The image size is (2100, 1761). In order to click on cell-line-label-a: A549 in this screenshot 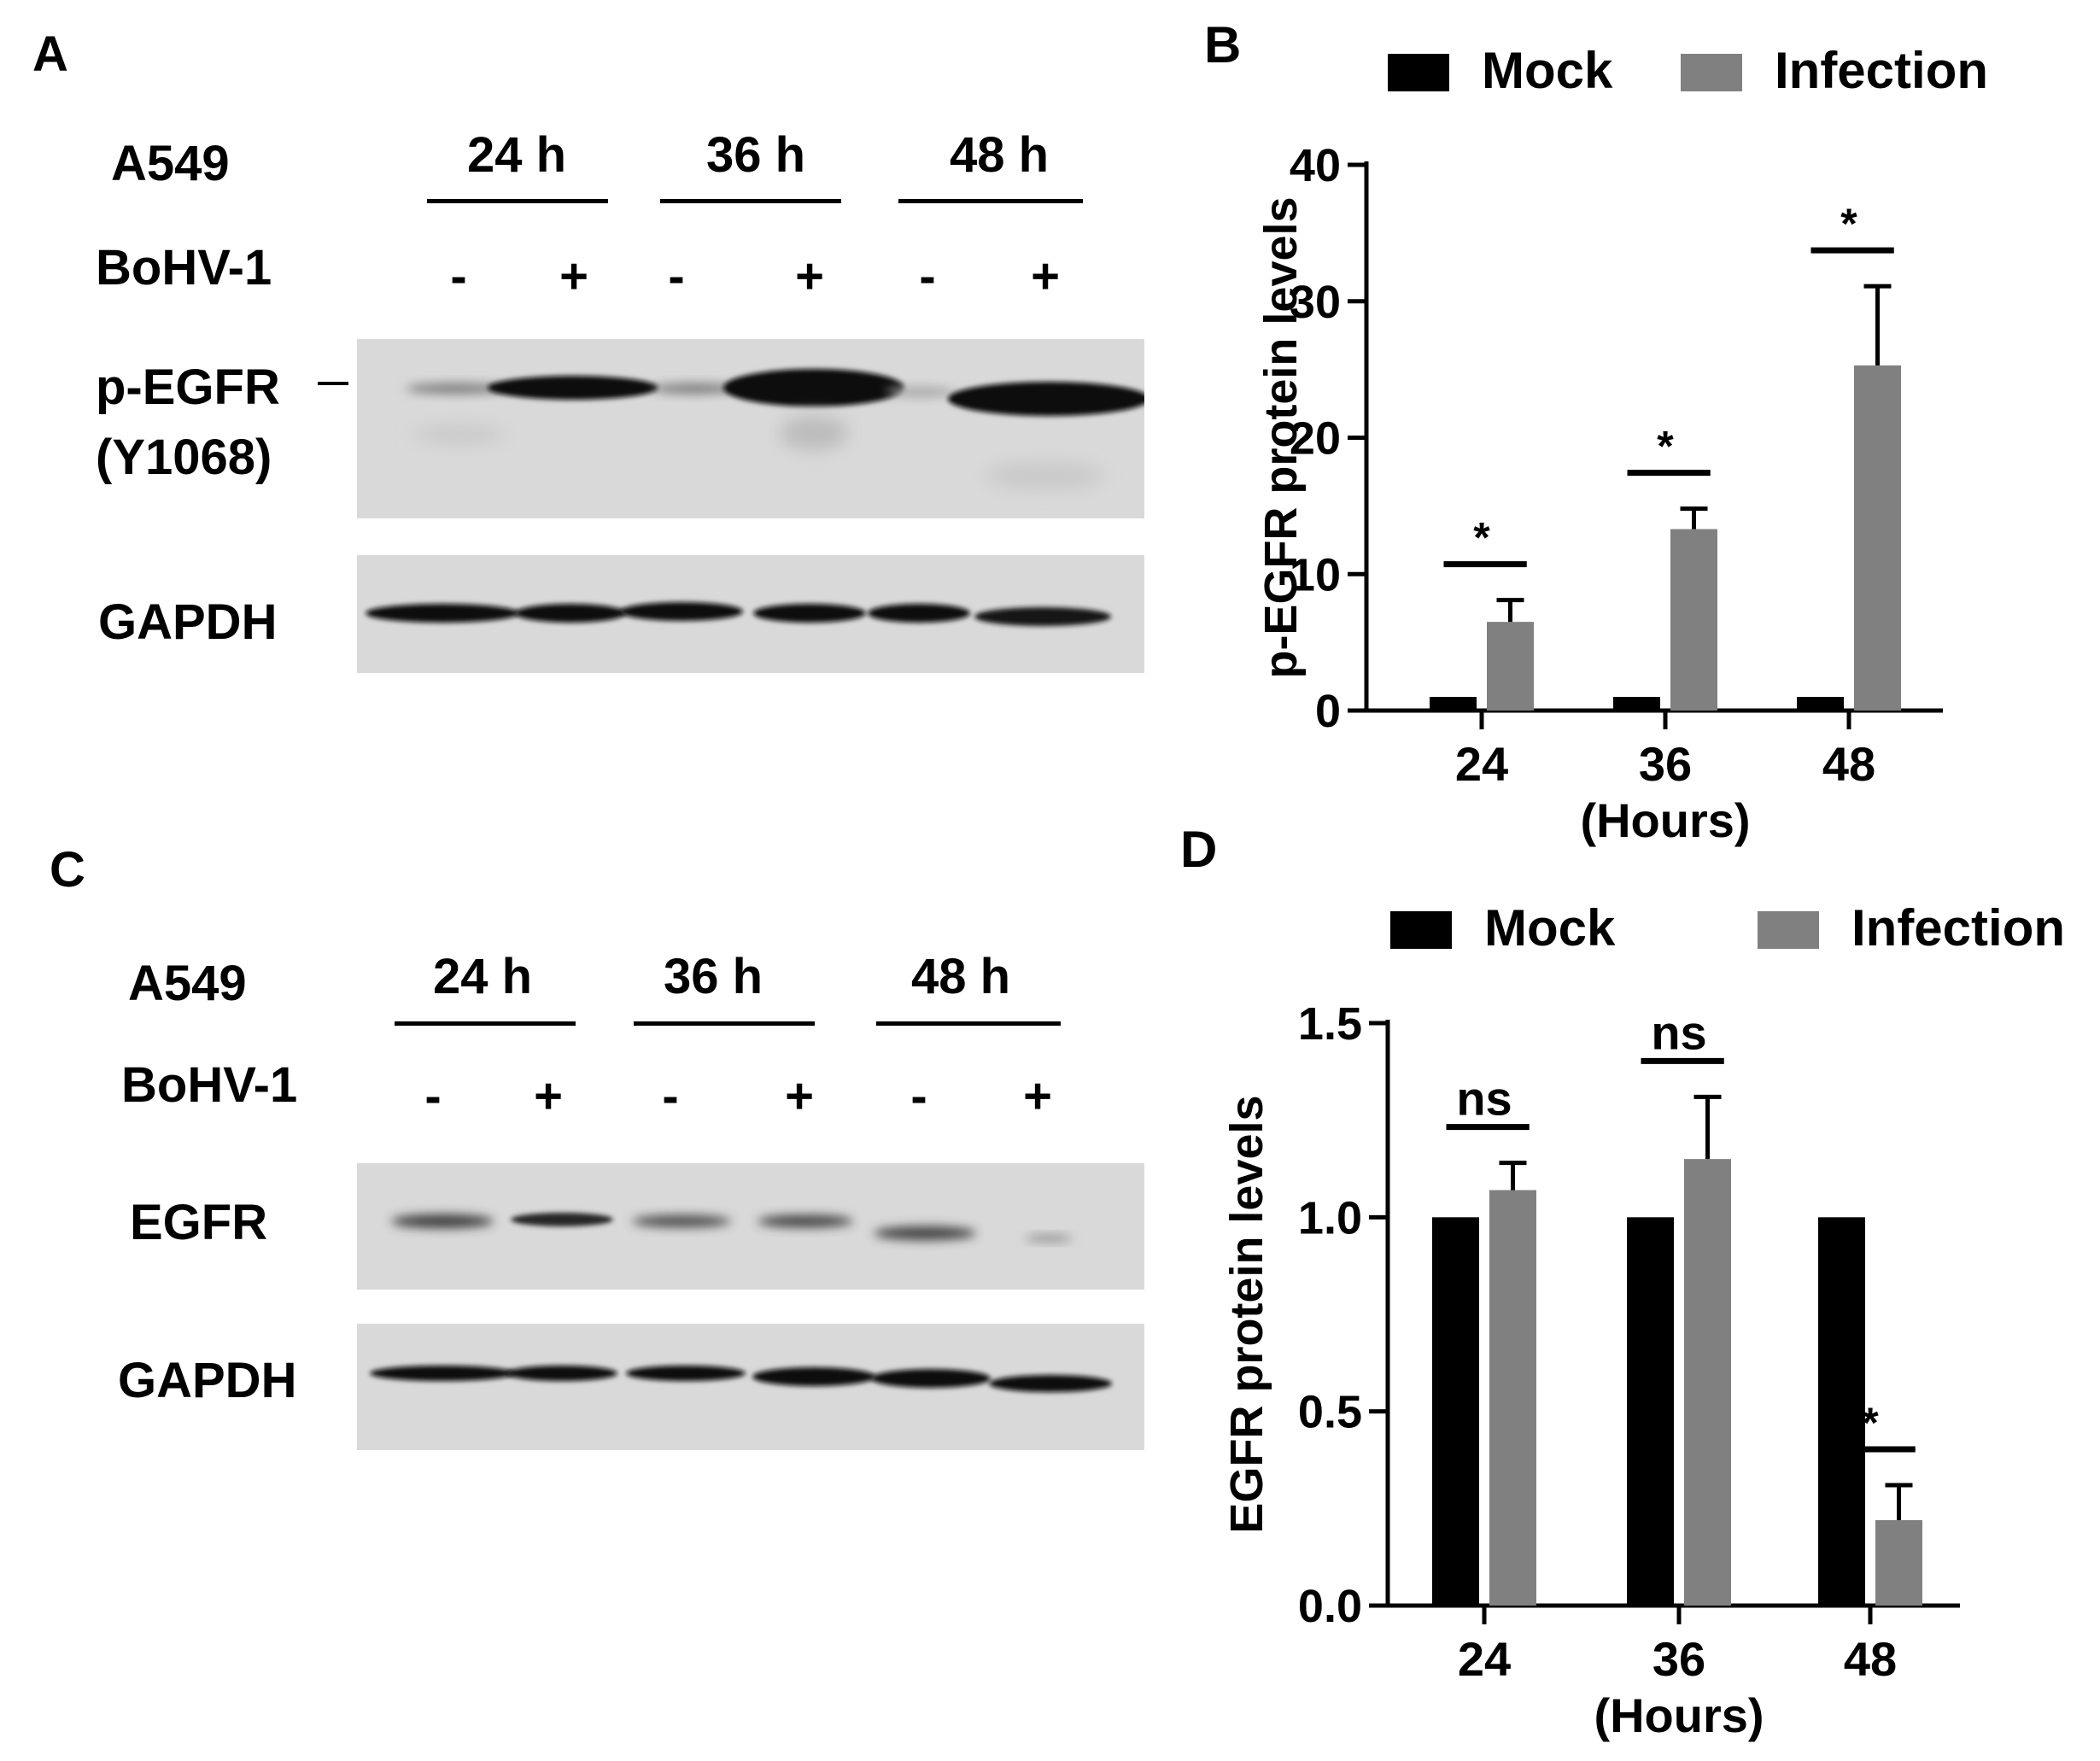, I will do `click(170, 163)`.